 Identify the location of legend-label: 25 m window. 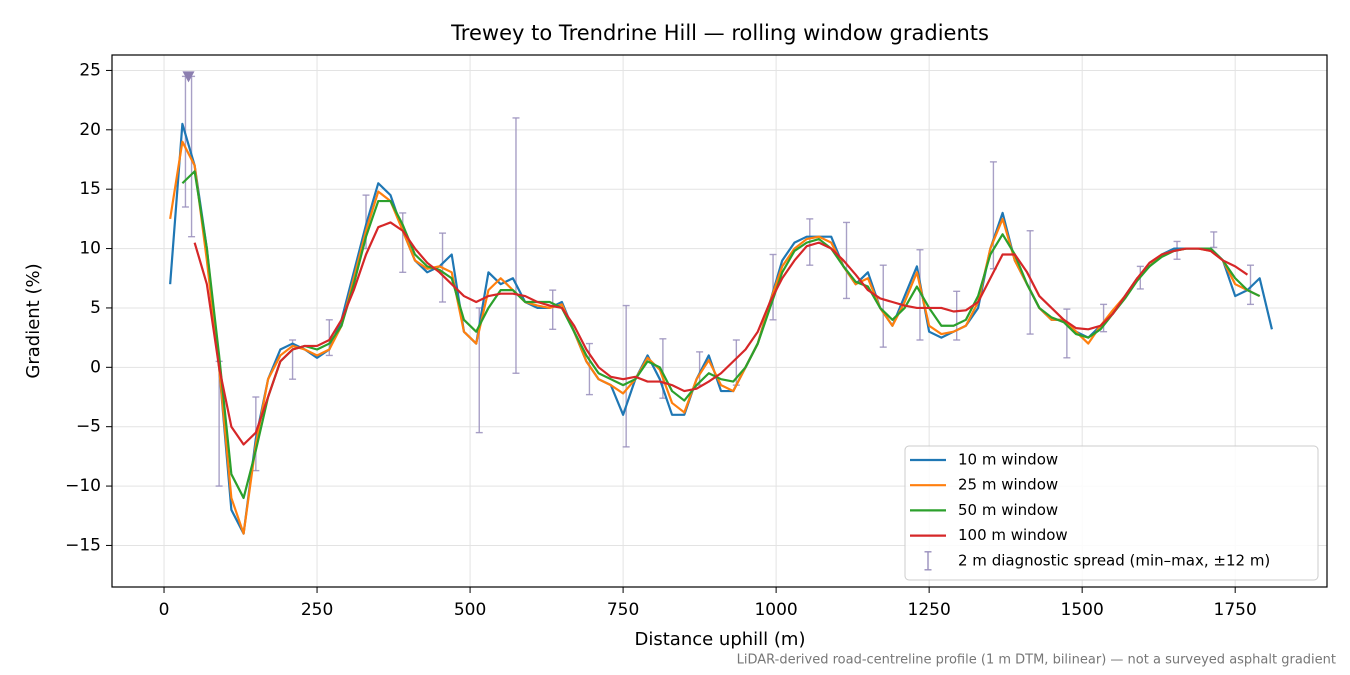
(1008, 485).